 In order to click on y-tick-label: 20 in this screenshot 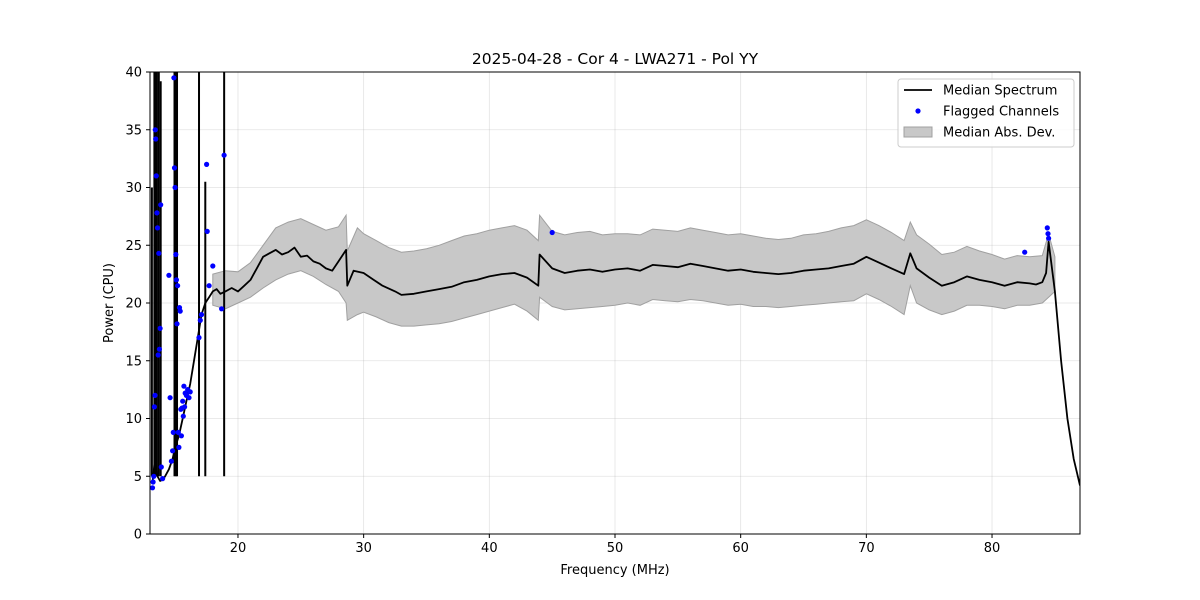, I will do `click(133, 304)`.